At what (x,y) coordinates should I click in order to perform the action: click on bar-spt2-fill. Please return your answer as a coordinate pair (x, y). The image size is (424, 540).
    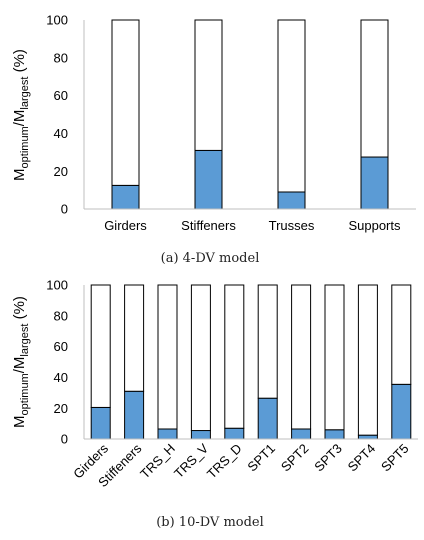
    Looking at the image, I should click on (301, 434).